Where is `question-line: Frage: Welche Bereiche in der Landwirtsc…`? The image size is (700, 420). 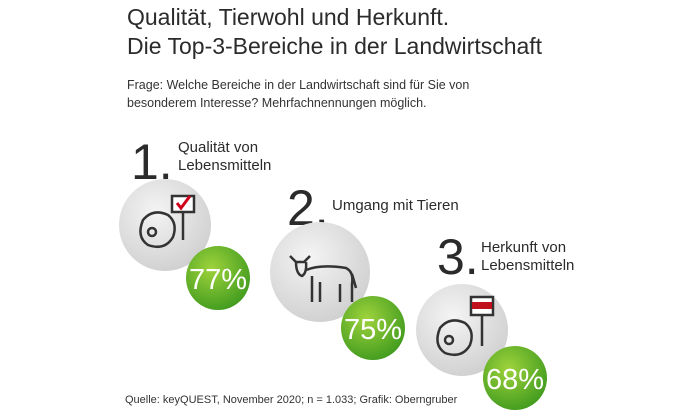 question-line: Frage: Welche Bereiche in der Landwirtsc… is located at coordinates (298, 85).